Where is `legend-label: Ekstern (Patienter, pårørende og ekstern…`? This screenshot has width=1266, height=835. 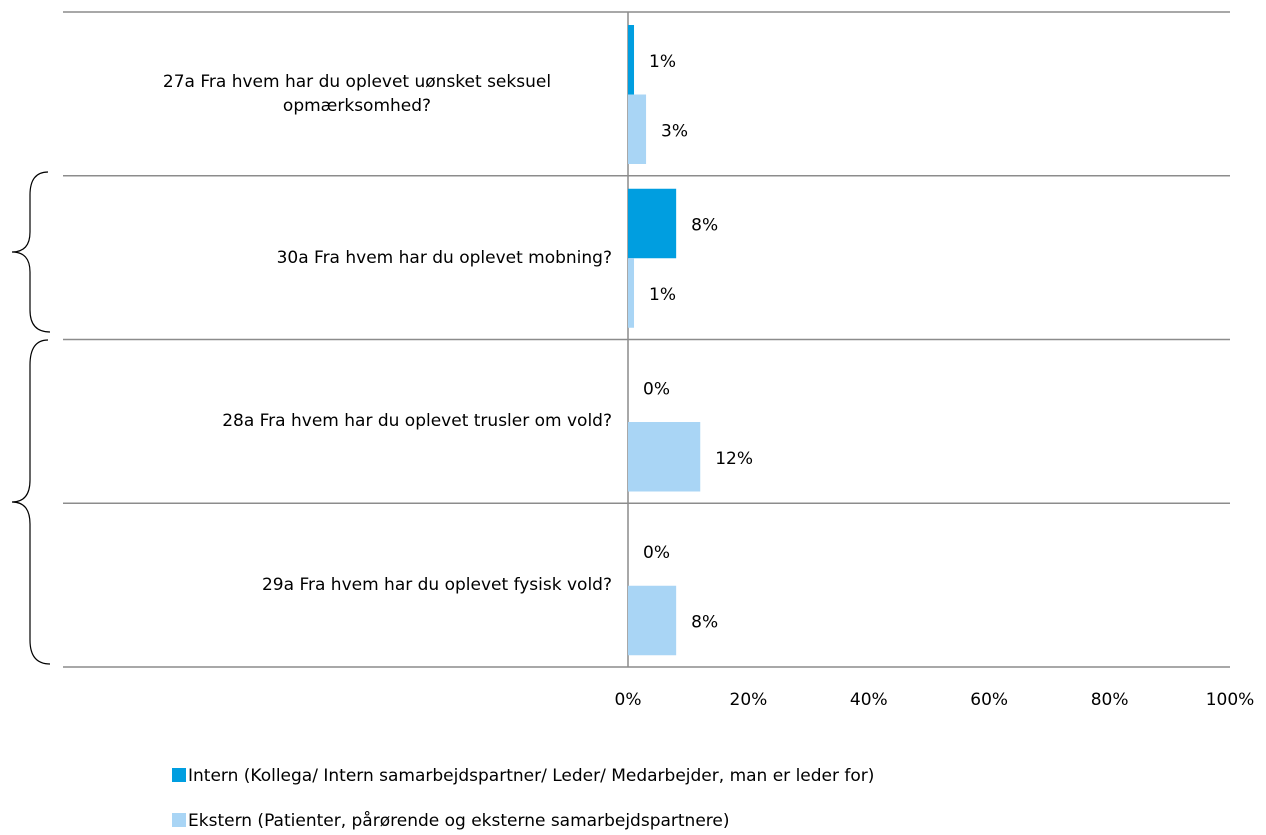 legend-label: Ekstern (Patienter, pårørende og ekstern… is located at coordinates (459, 820).